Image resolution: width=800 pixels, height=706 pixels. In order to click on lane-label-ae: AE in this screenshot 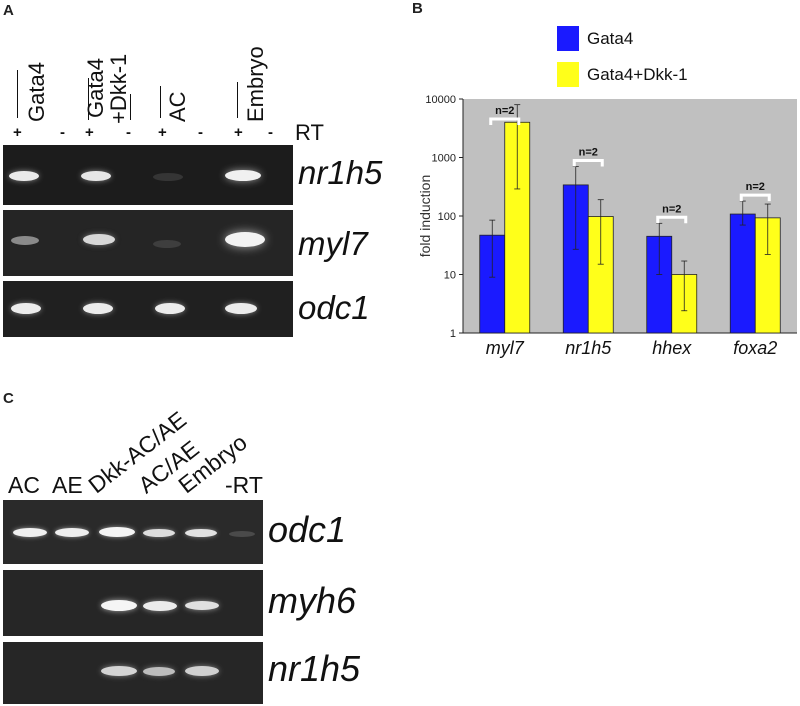, I will do `click(67, 485)`.